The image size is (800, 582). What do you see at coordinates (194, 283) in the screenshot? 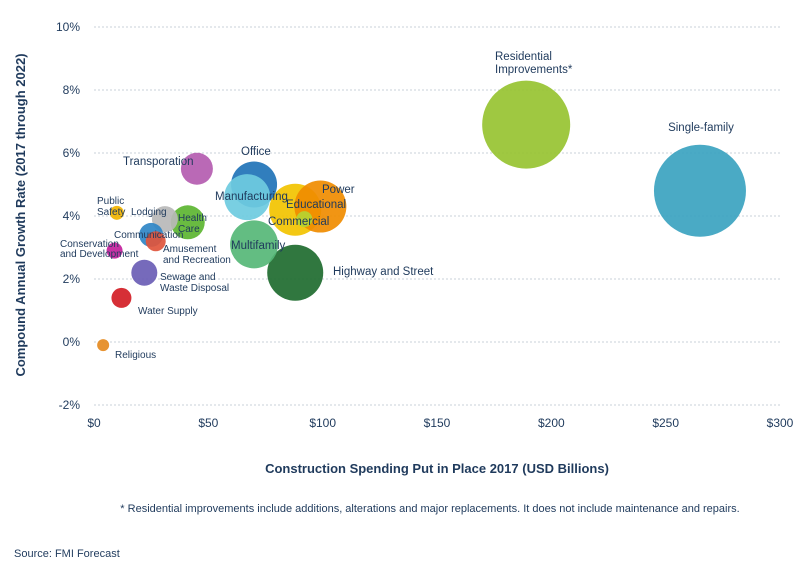
I see `bubble-label: Sewage and Waste Disposal` at bounding box center [194, 283].